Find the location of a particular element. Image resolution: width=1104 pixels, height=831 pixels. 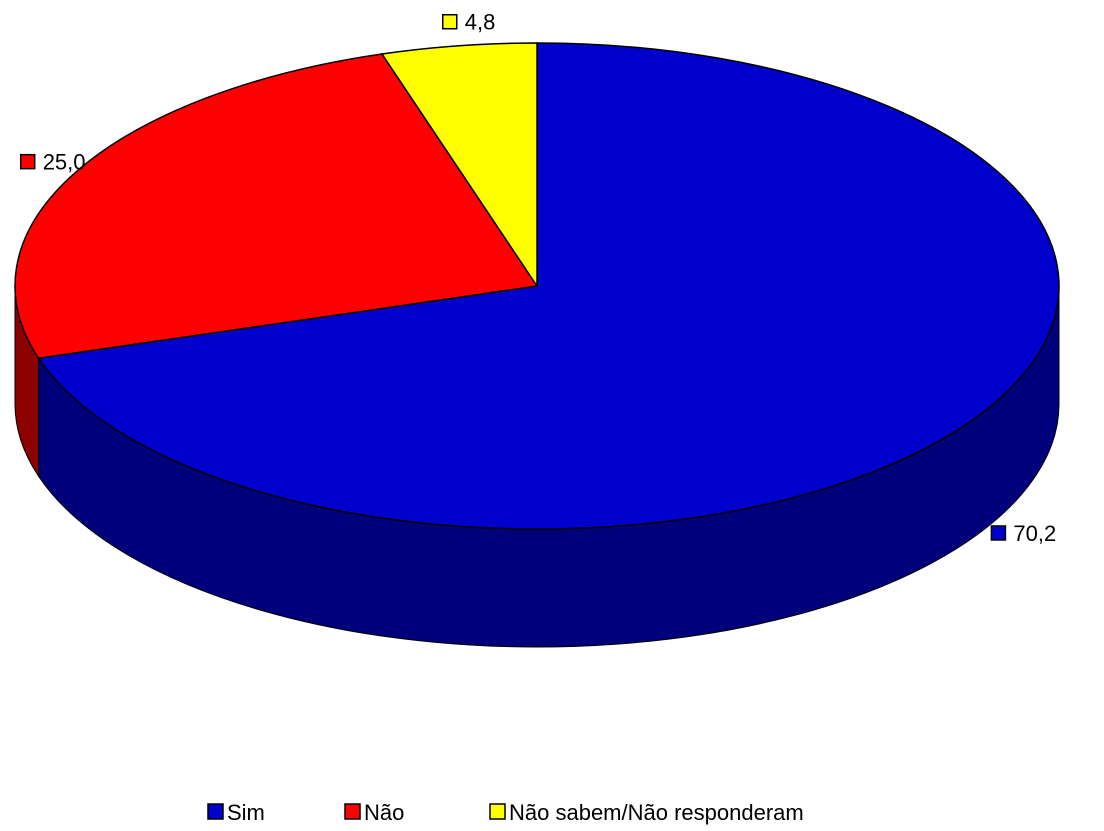

legend-item-sim: Sim is located at coordinates (236, 812).